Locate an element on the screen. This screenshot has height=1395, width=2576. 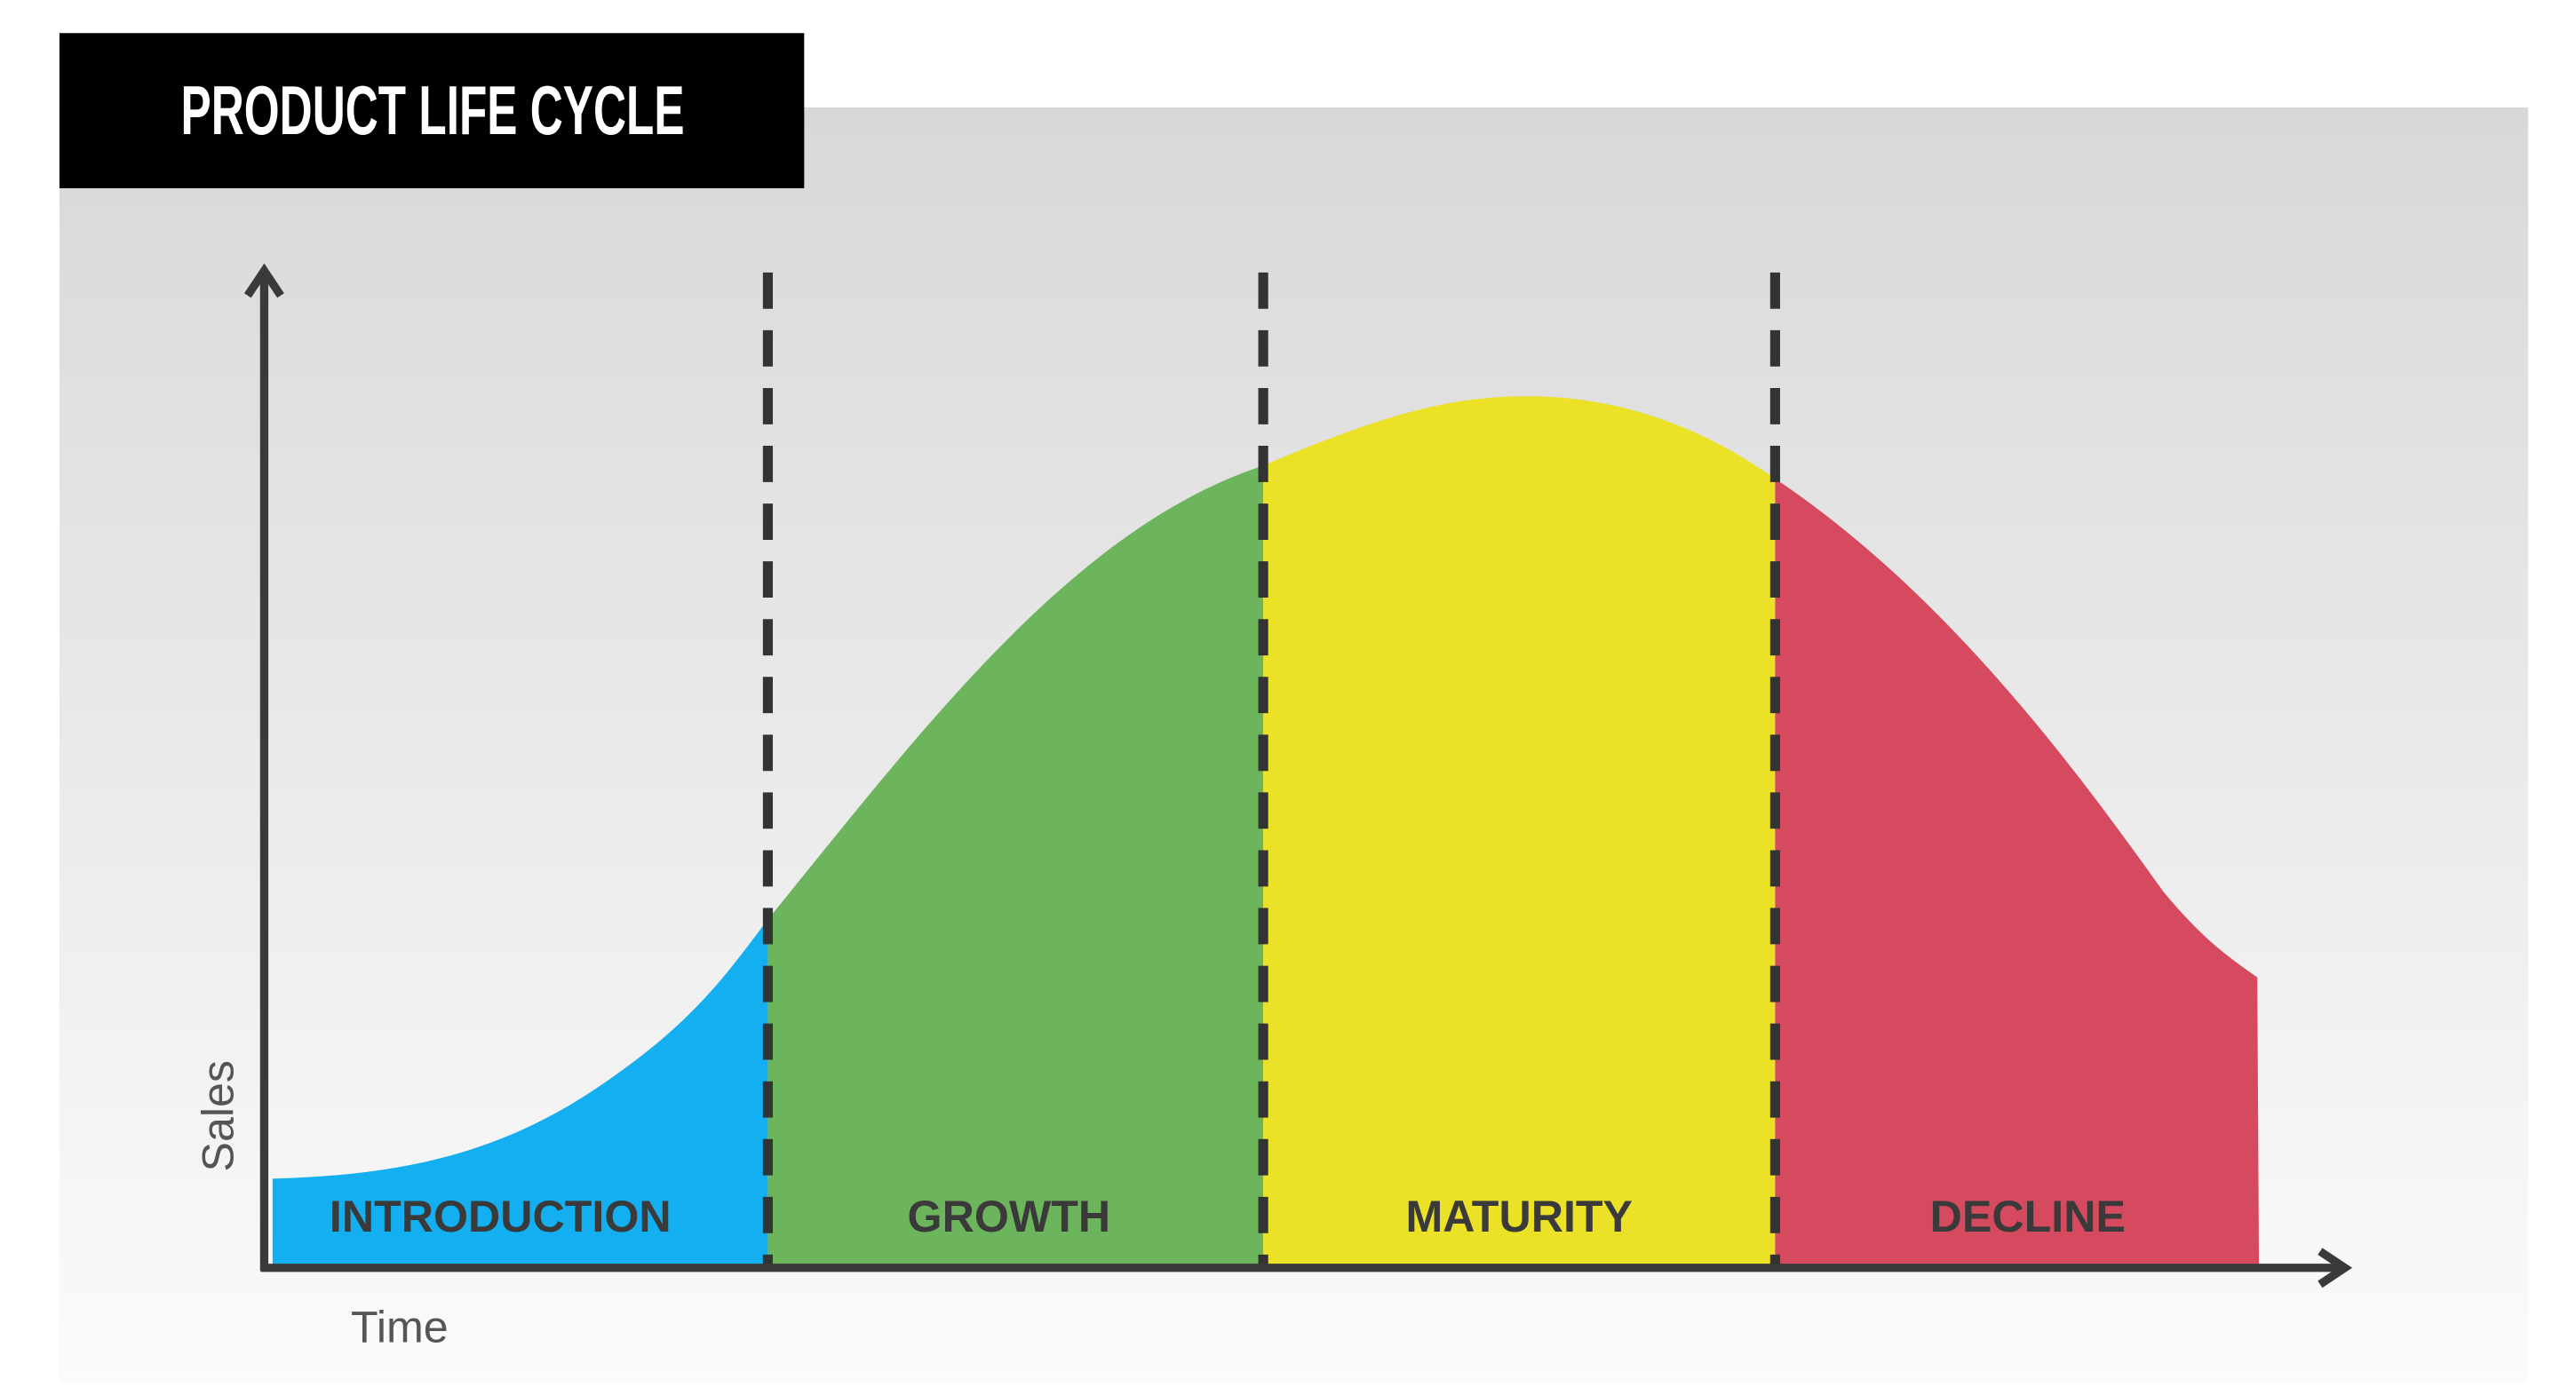
stage-label: INTRODUCTION is located at coordinates (501, 1216).